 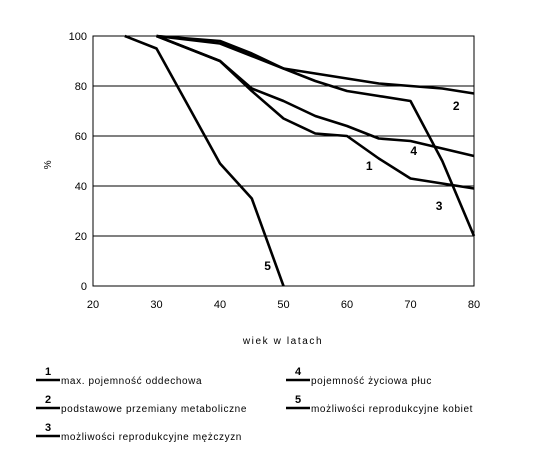 I want to click on legend-label-3: możliwości reprodukcyjne mężczyzn, so click(x=151, y=437).